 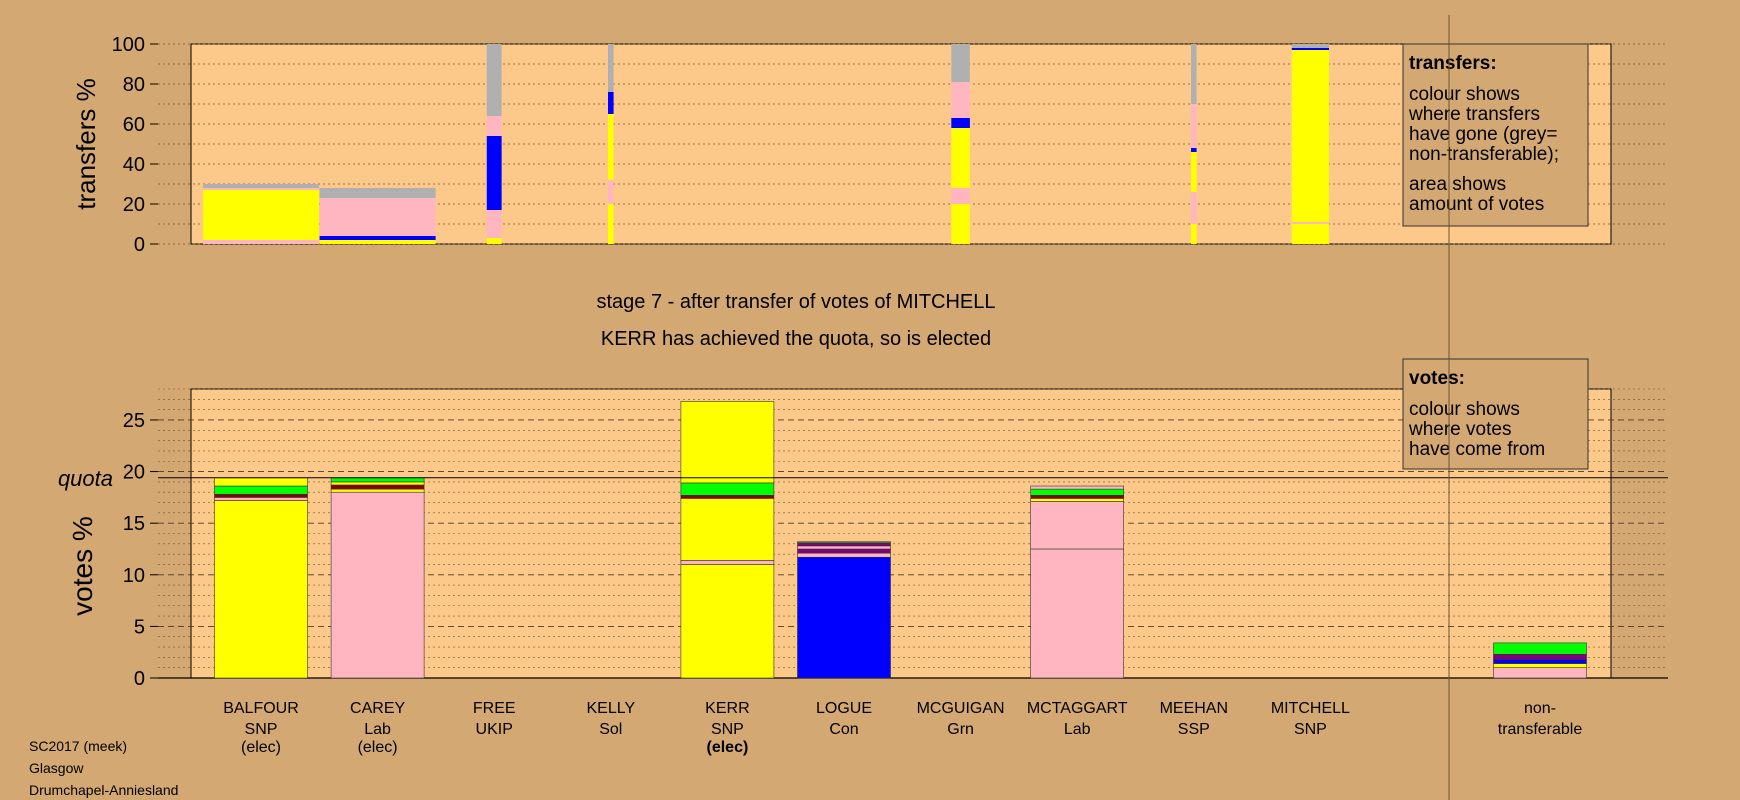 What do you see at coordinates (85, 478) in the screenshot?
I see `quota-label: quota` at bounding box center [85, 478].